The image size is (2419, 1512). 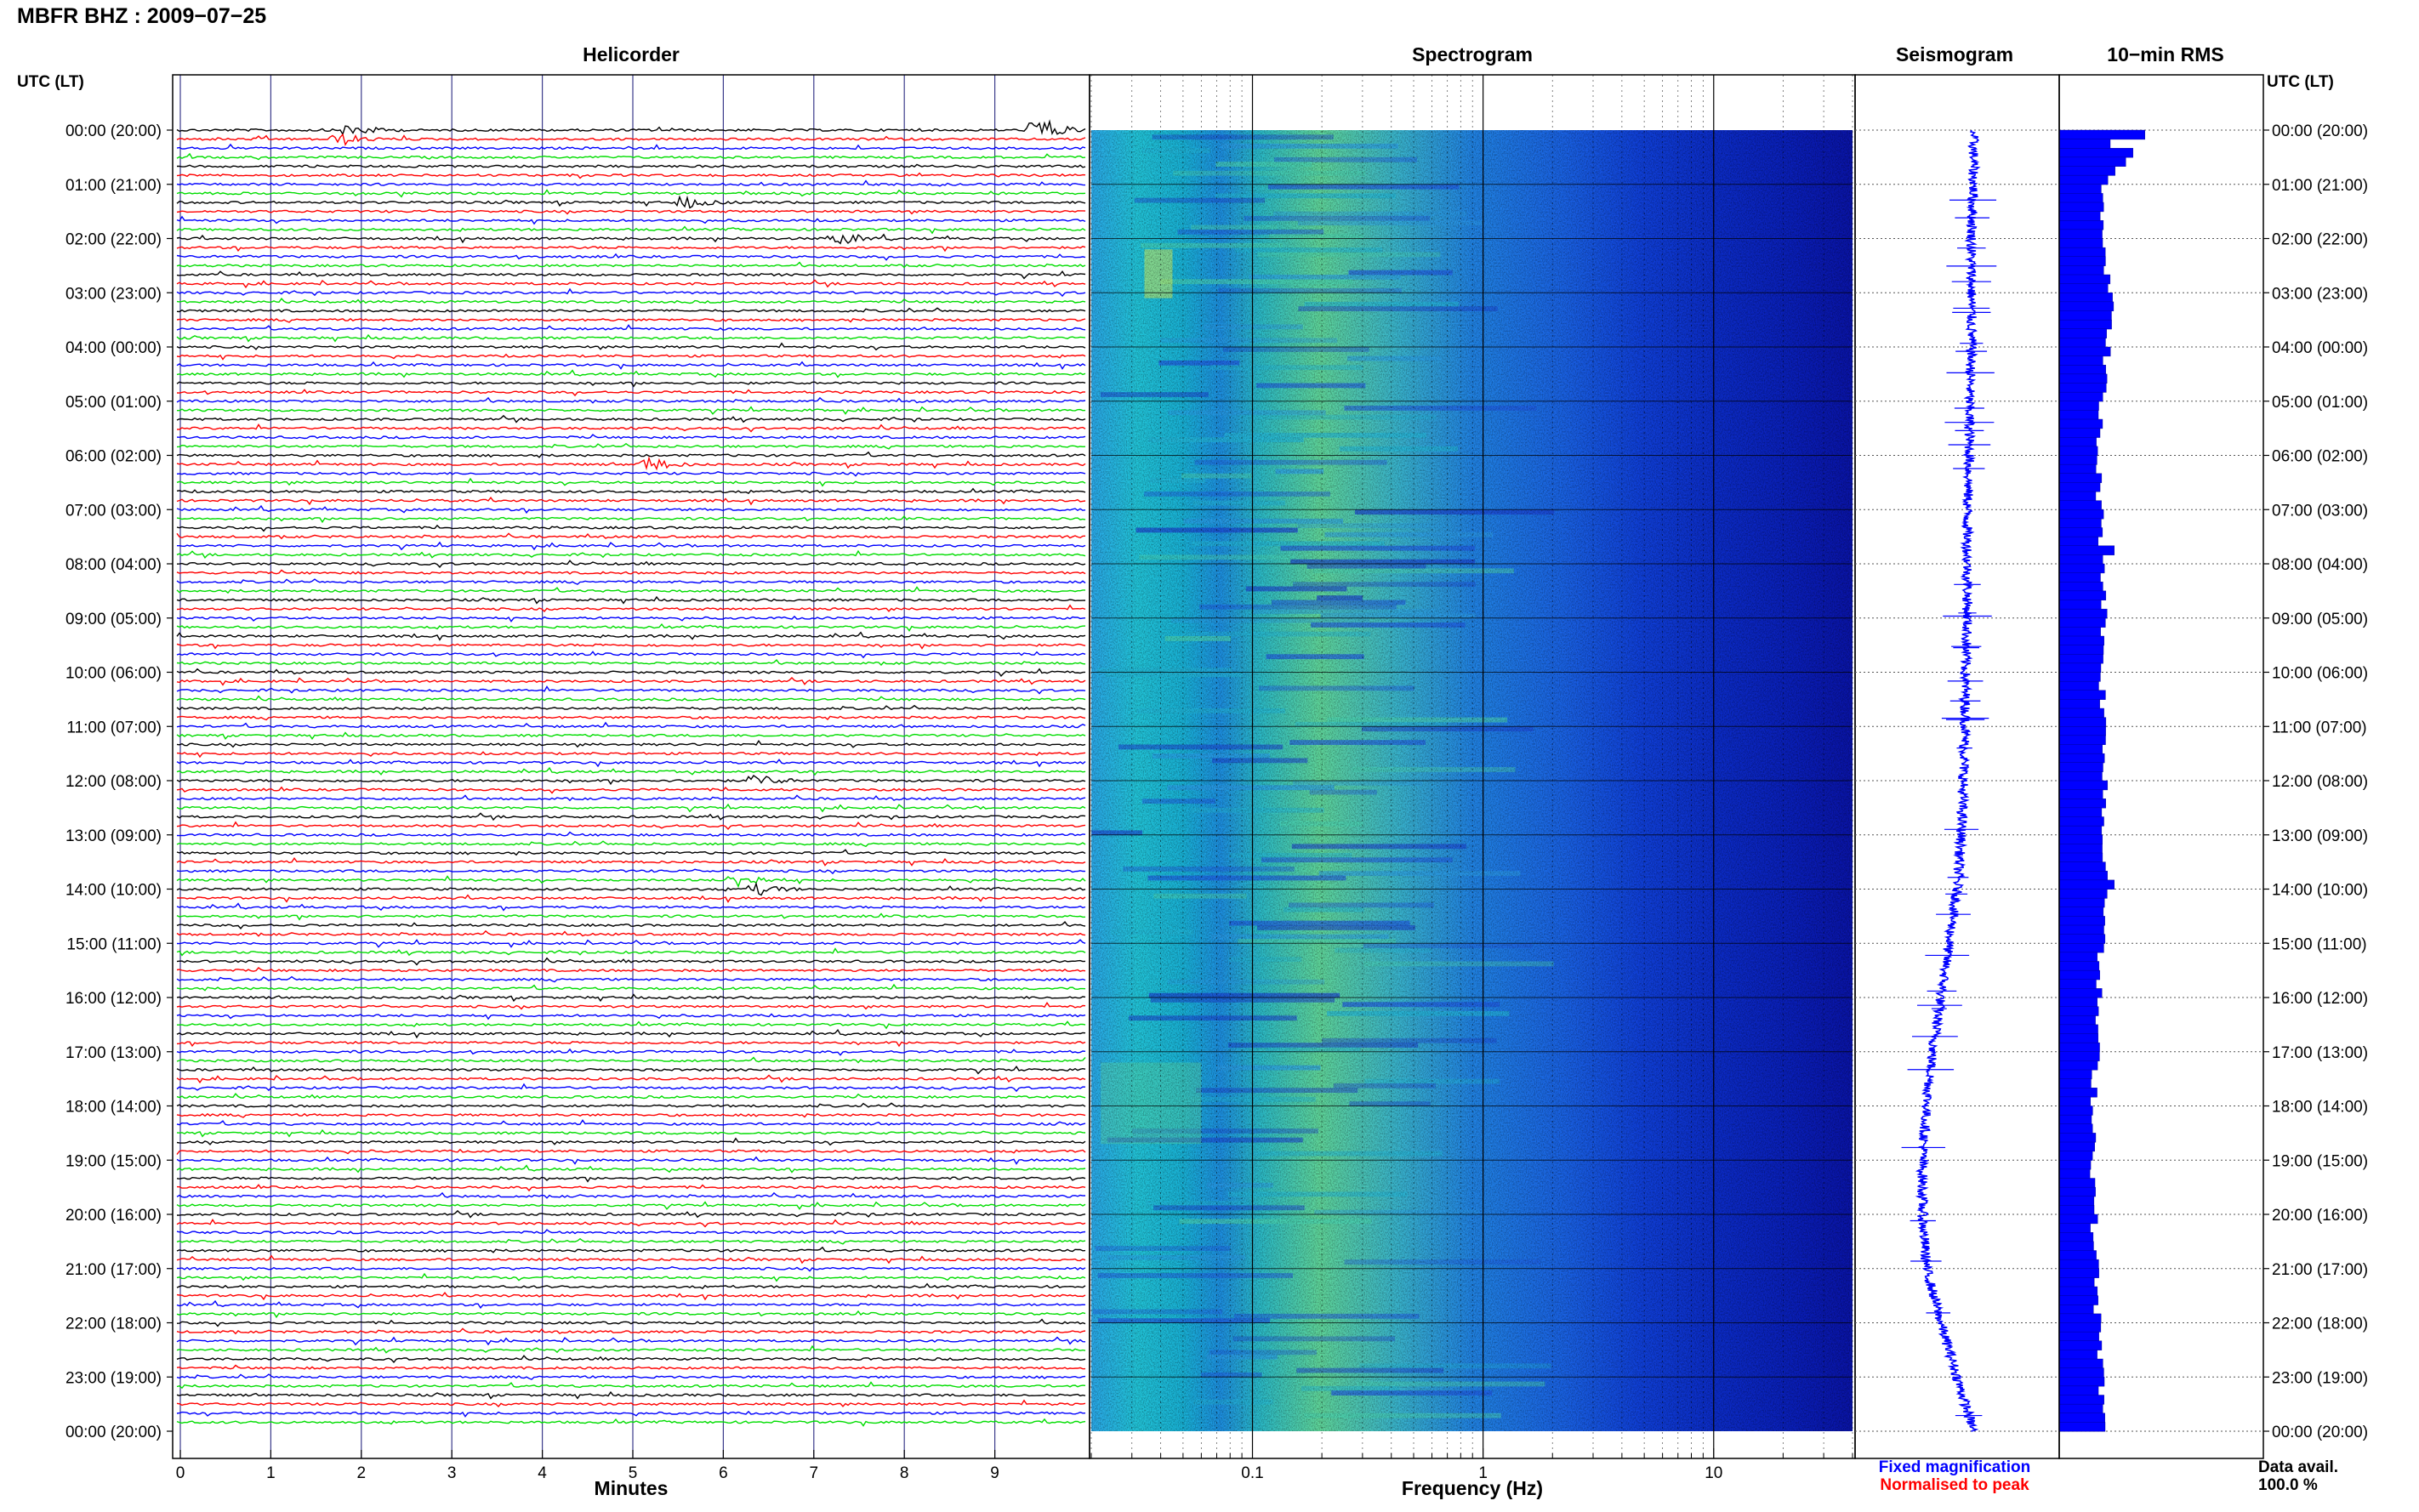 What do you see at coordinates (2300, 82) in the screenshot?
I see `rms-axis-label: UTC (LT)` at bounding box center [2300, 82].